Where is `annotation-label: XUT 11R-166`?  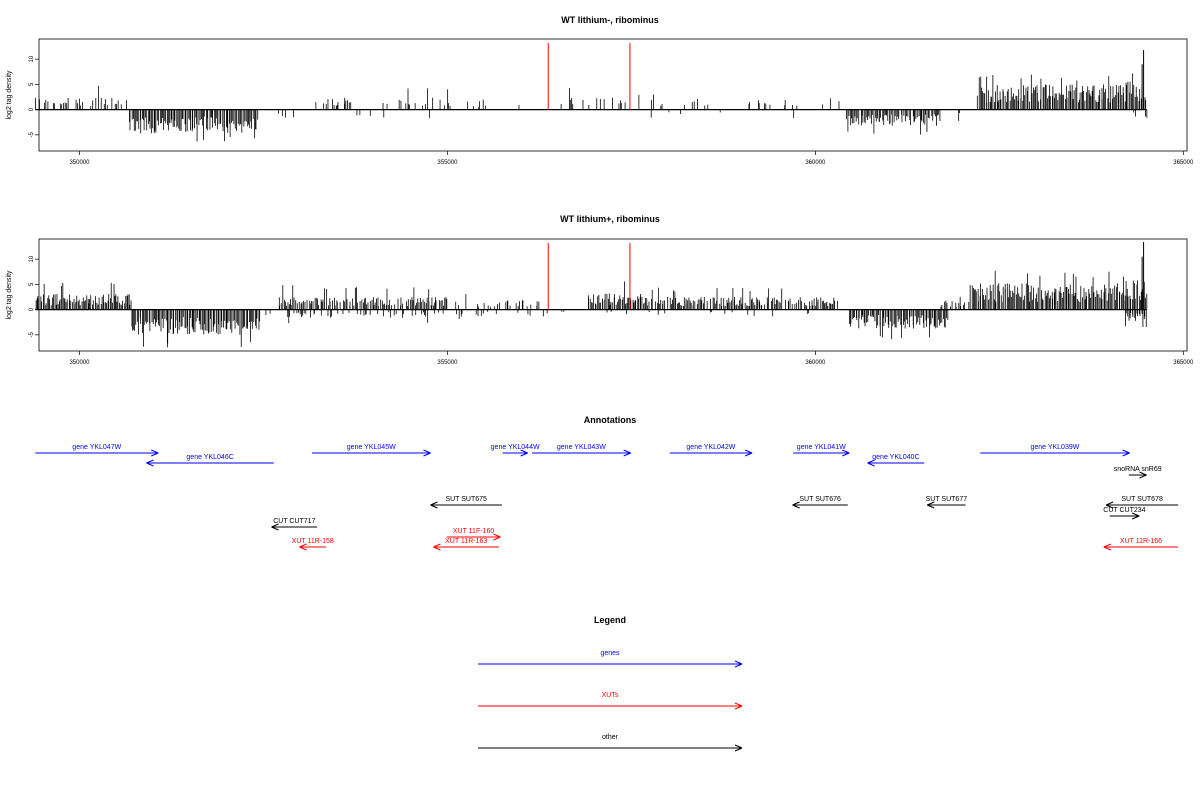
annotation-label: XUT 11R-166 is located at coordinates (1141, 541).